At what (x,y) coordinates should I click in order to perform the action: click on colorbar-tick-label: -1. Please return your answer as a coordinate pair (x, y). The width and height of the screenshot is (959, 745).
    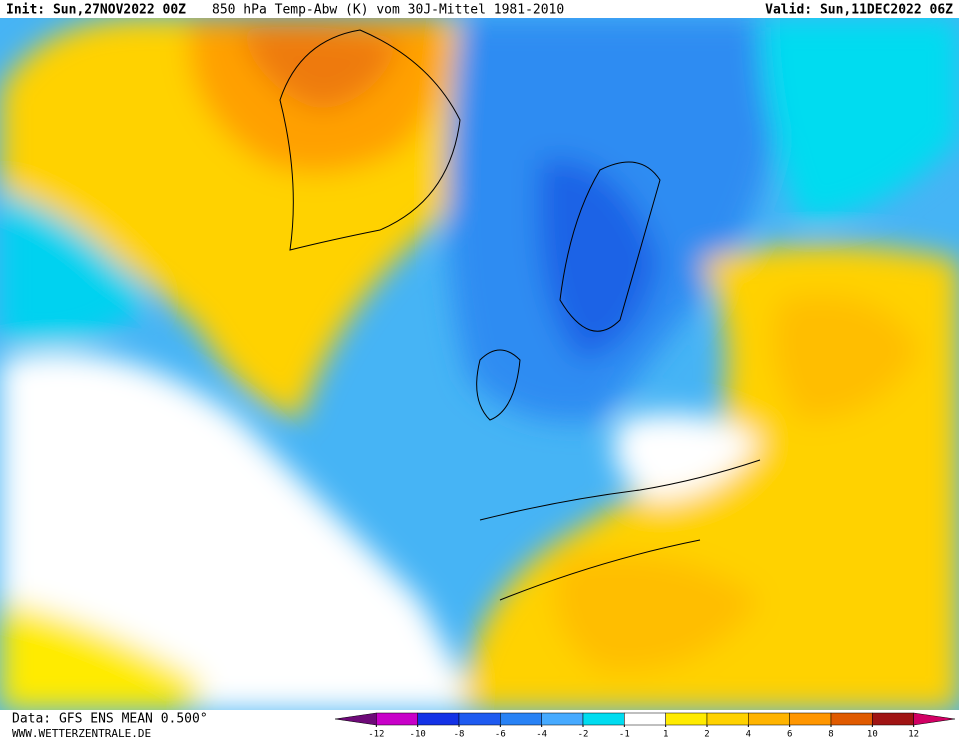
    Looking at the image, I should click on (624, 735).